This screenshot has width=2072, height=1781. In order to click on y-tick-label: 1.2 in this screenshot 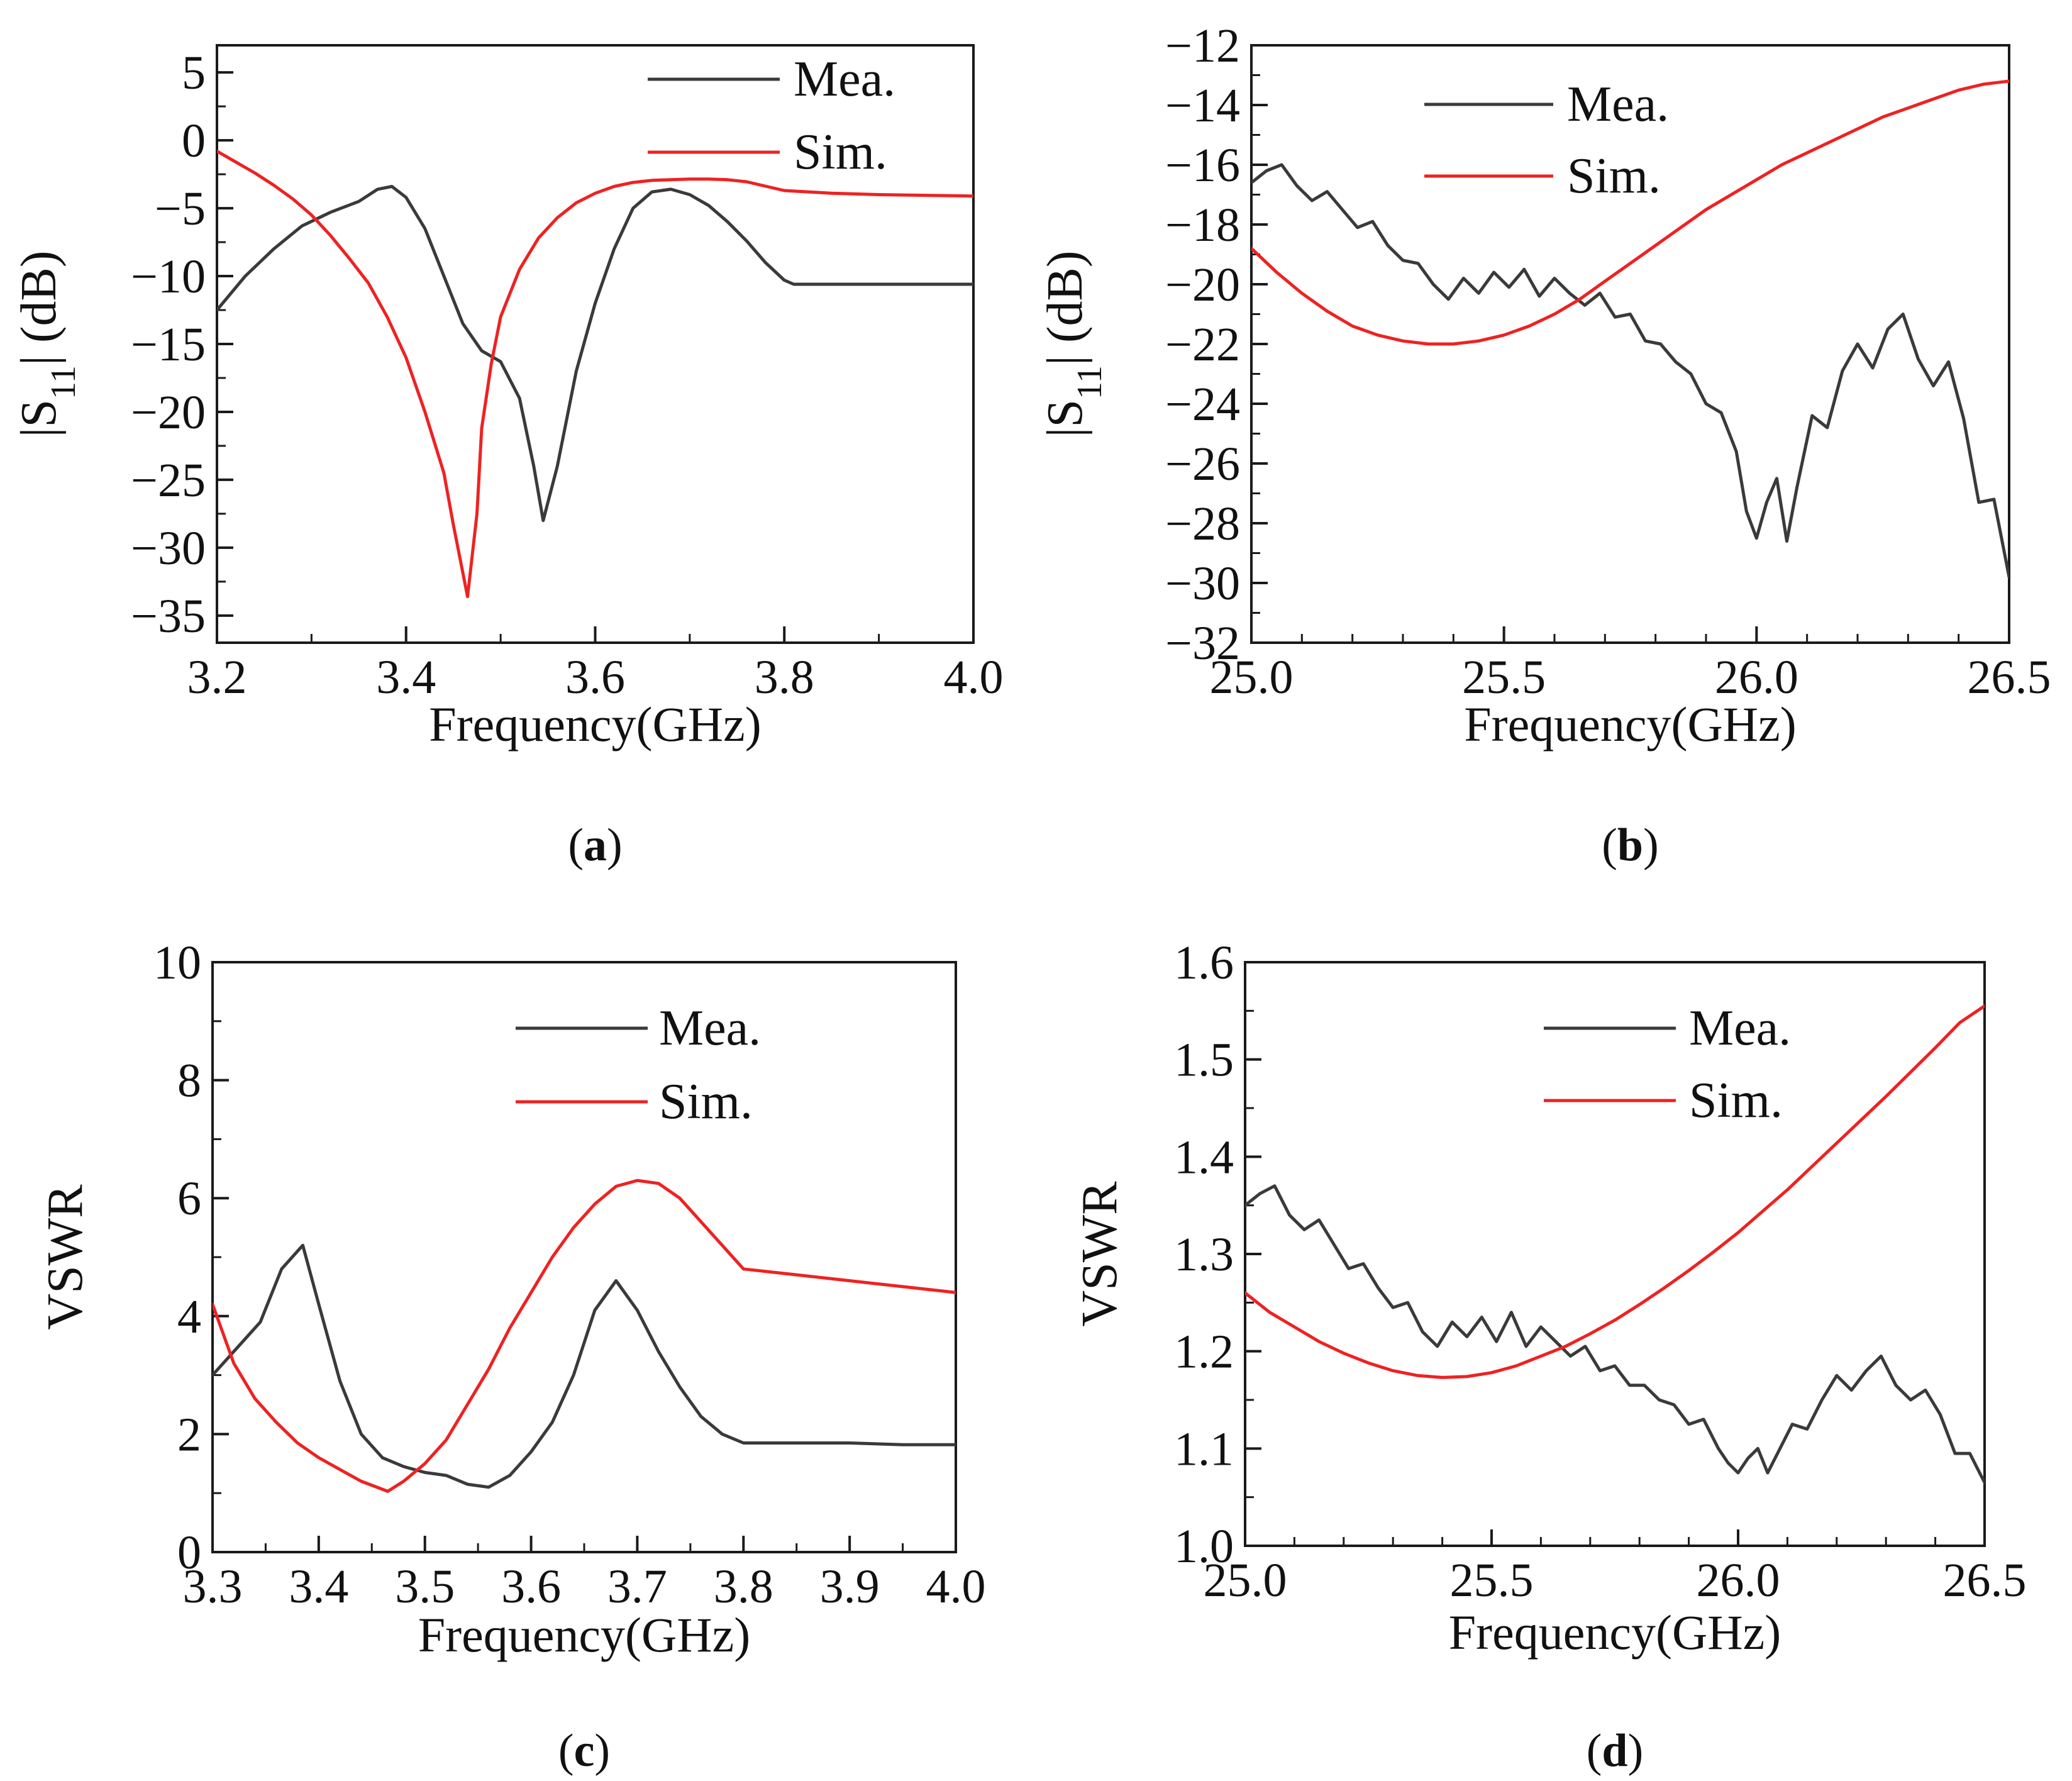, I will do `click(1204, 1352)`.